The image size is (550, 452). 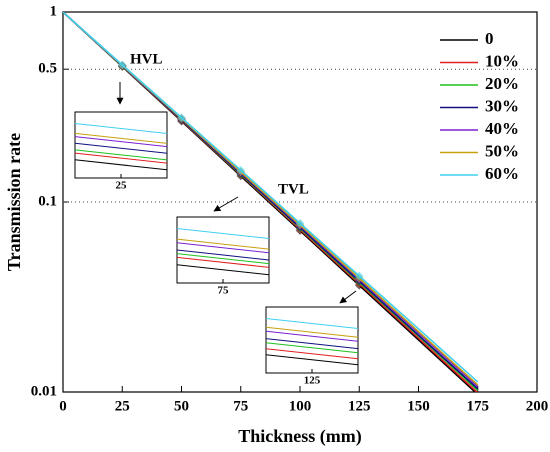 I want to click on annotation: TVL, so click(x=293, y=189).